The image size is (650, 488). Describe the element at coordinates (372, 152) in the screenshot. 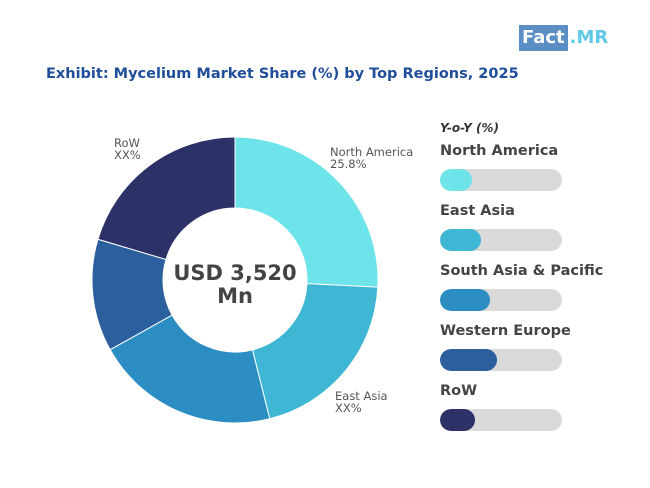

I see `slice-name: North America` at that location.